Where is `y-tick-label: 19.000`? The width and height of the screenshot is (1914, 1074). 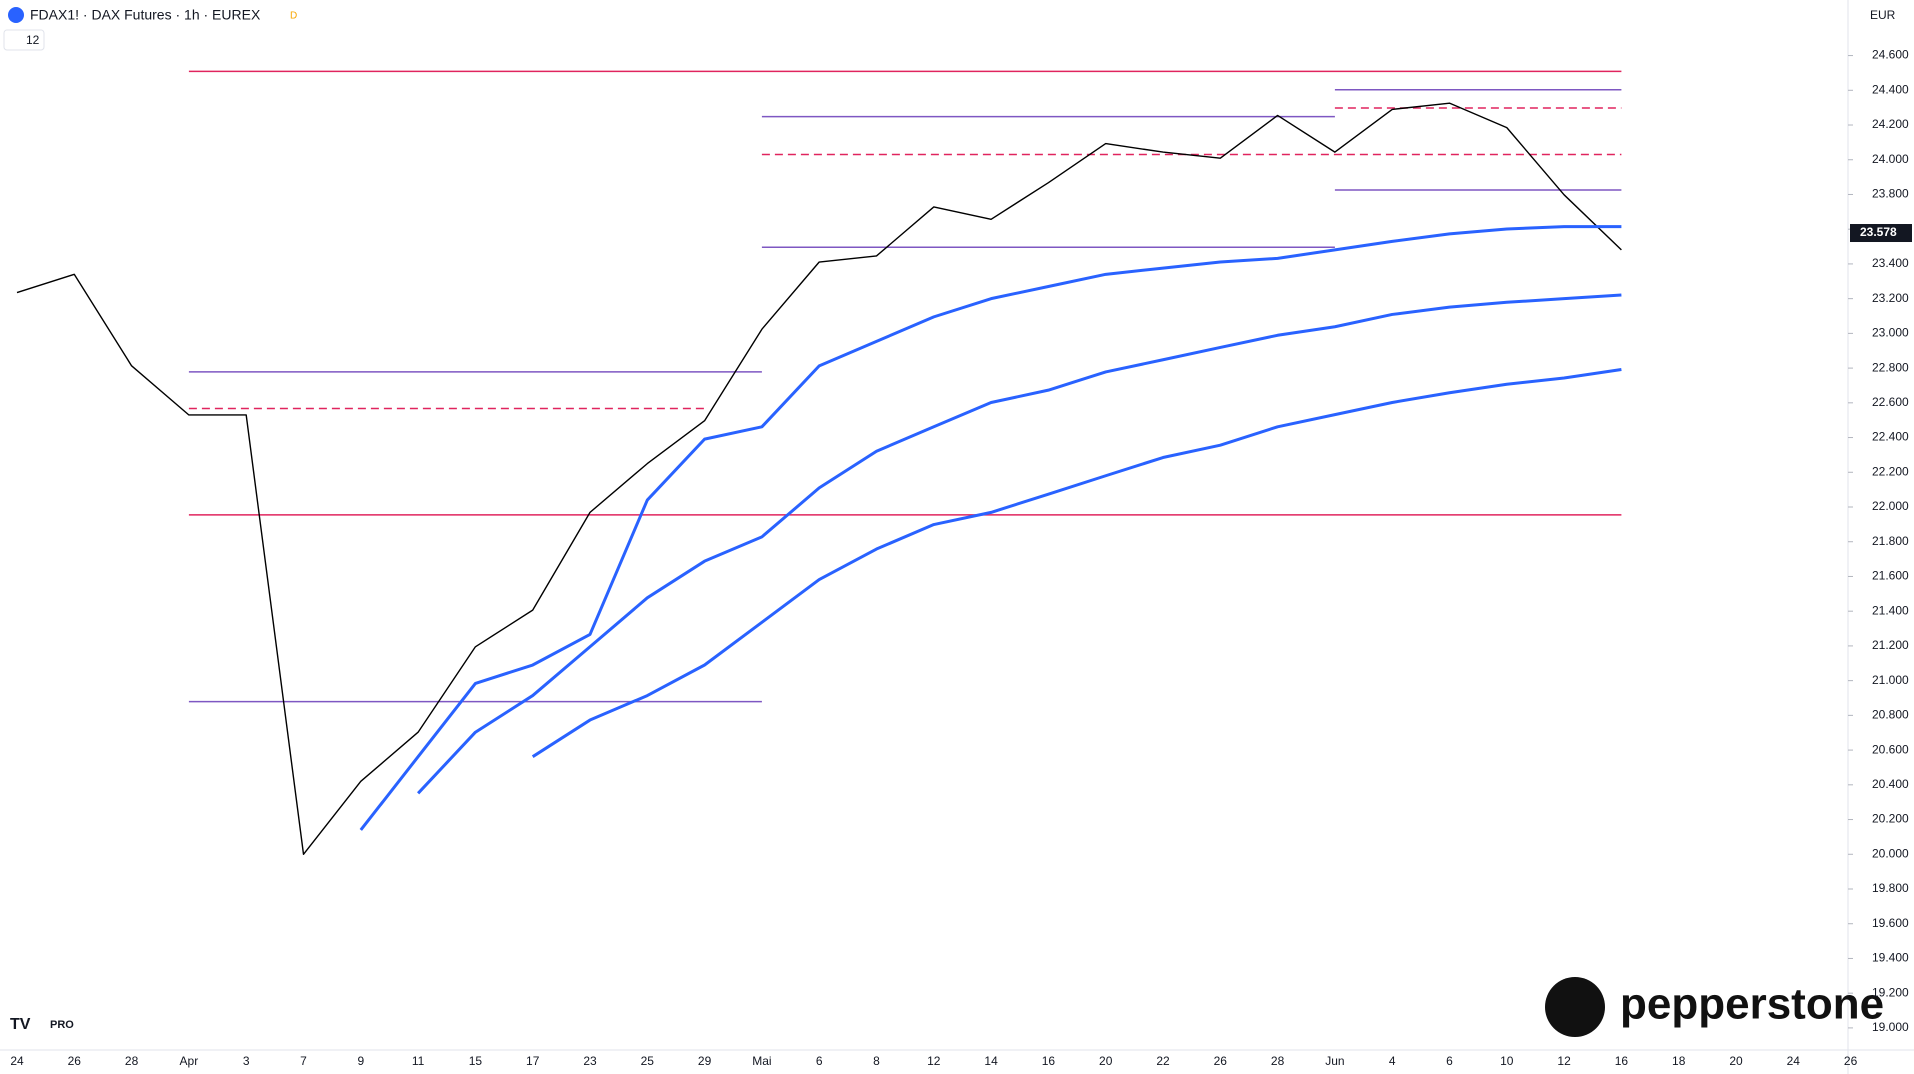 y-tick-label: 19.000 is located at coordinates (1890, 1027).